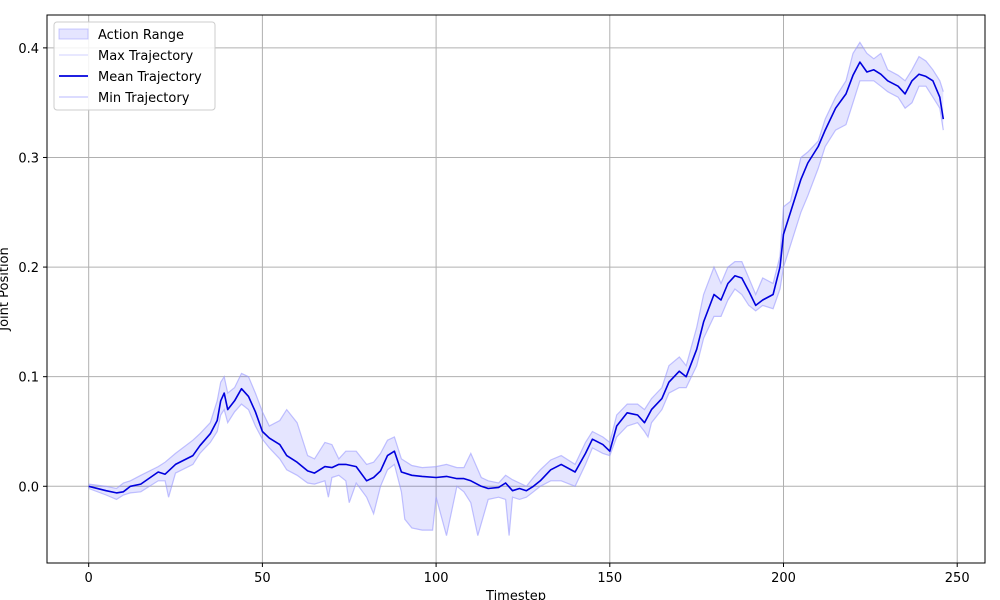  Describe the element at coordinates (515, 594) in the screenshot. I see `x-axis-label: Timestep` at that location.